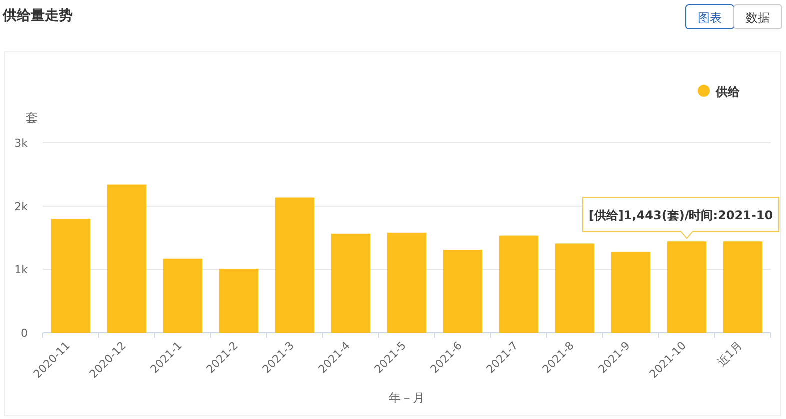 The image size is (786, 419). Describe the element at coordinates (681, 215) in the screenshot. I see `annotation: [供给]1,443(套)/时间:2021-10` at that location.